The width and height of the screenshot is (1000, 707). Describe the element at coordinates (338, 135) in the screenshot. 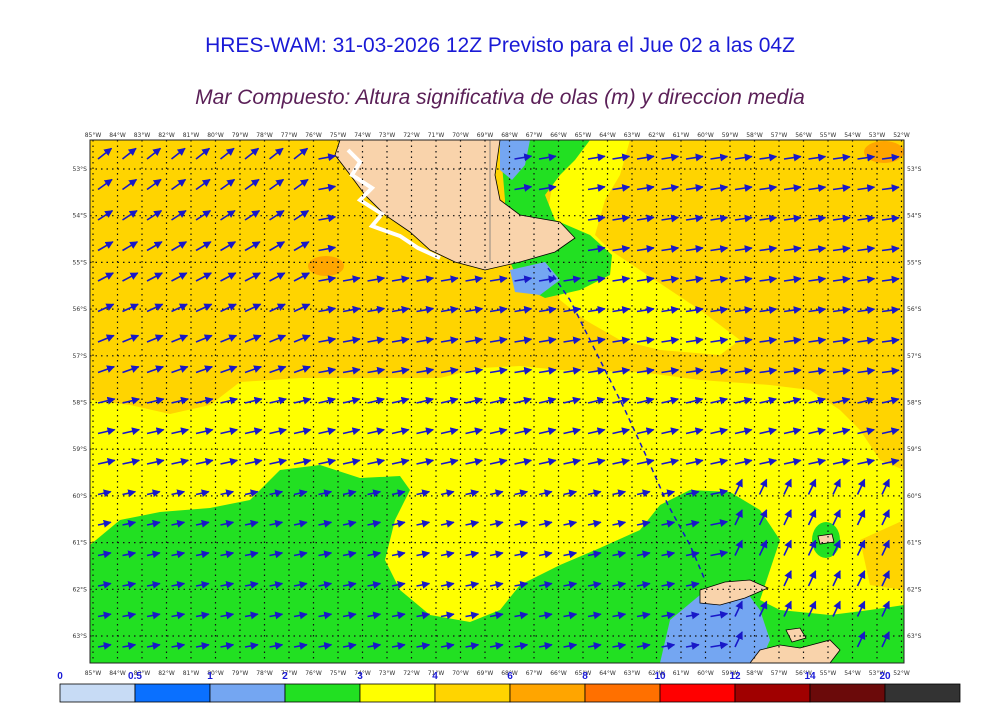

I see `lon-tick-label: 75°W` at that location.